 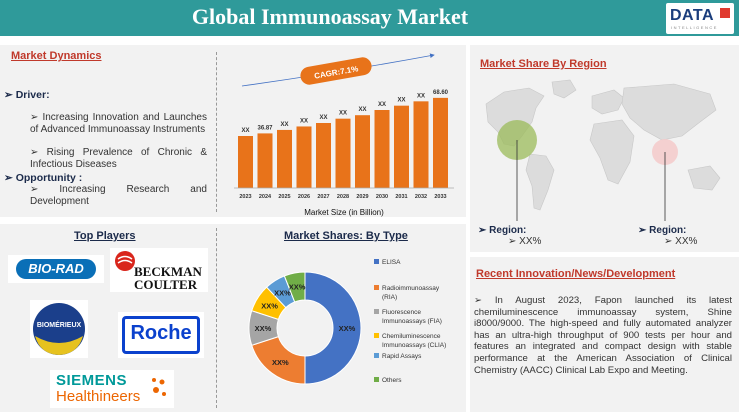 What do you see at coordinates (382, 149) in the screenshot?
I see `bar-2030` at bounding box center [382, 149].